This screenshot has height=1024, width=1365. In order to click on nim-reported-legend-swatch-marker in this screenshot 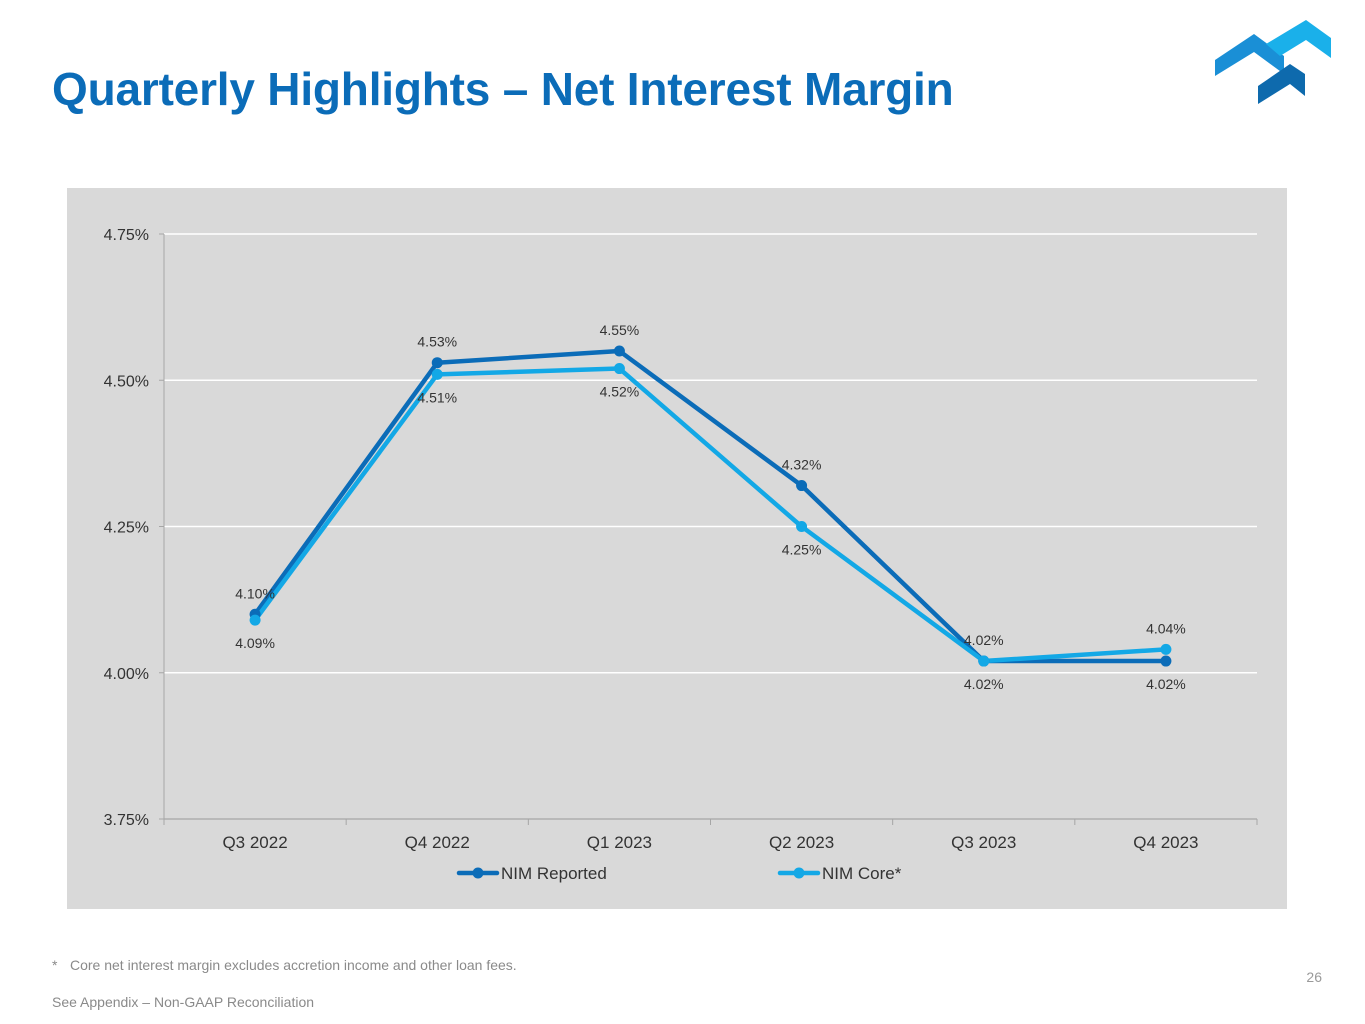, I will do `click(478, 873)`.